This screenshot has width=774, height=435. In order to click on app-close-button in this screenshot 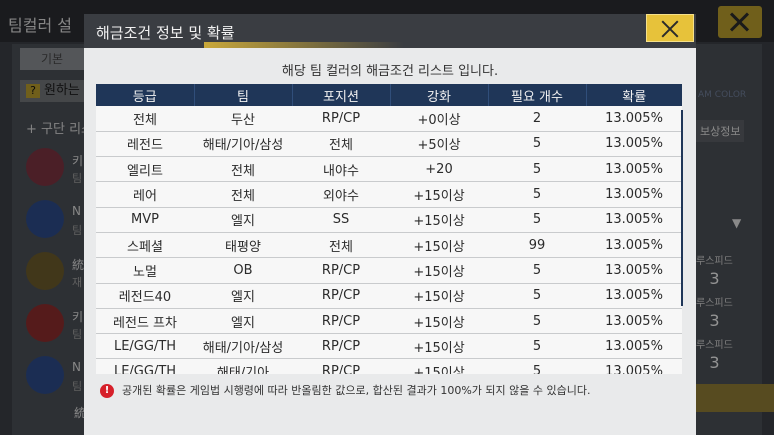, I will do `click(740, 22)`.